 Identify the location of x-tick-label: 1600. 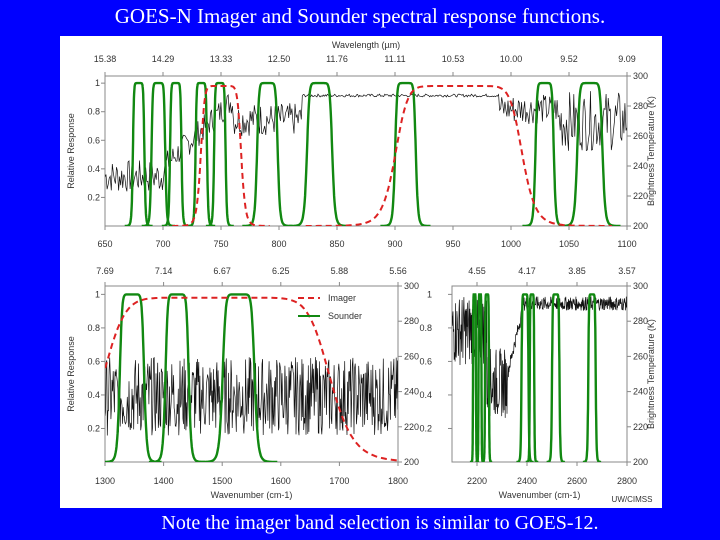
(281, 481).